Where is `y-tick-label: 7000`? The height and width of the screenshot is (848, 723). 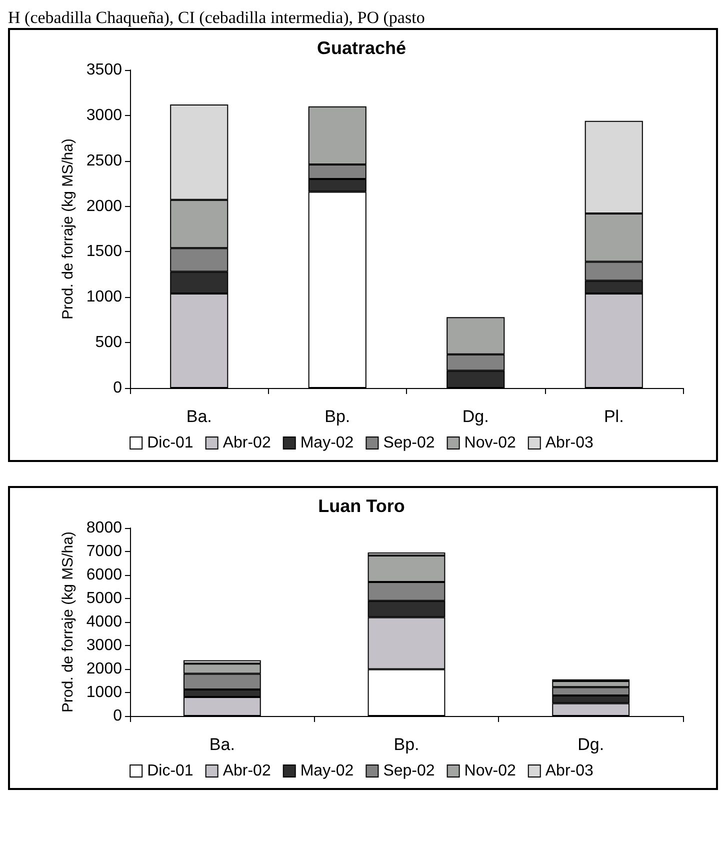 y-tick-label: 7000 is located at coordinates (104, 551).